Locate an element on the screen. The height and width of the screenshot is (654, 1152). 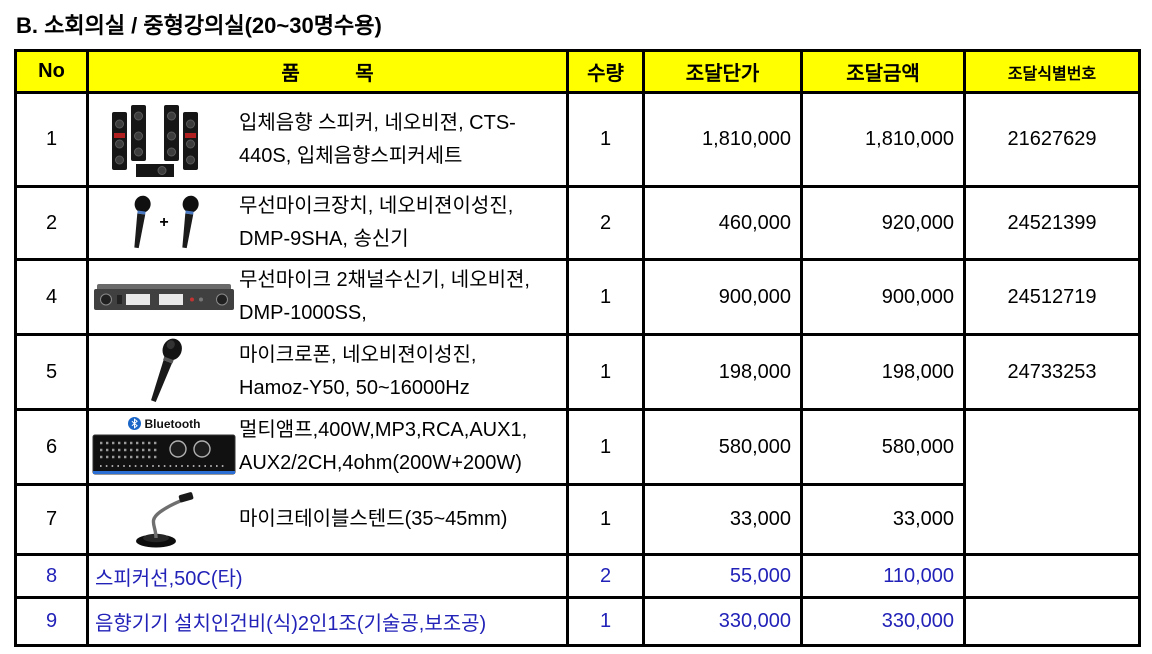
header-qty: 수량 is located at coordinates (605, 71).